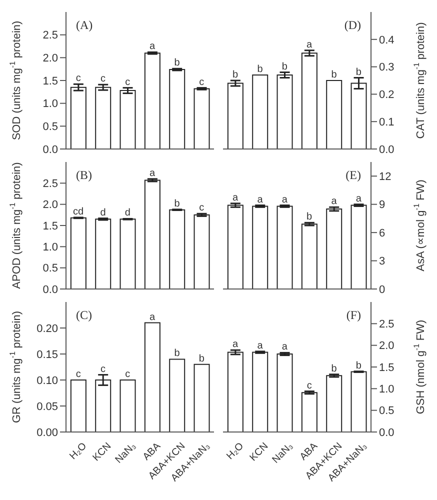 The width and height of the screenshot is (437, 500). What do you see at coordinates (382, 205) in the screenshot?
I see `y-tick-label: 9` at bounding box center [382, 205].